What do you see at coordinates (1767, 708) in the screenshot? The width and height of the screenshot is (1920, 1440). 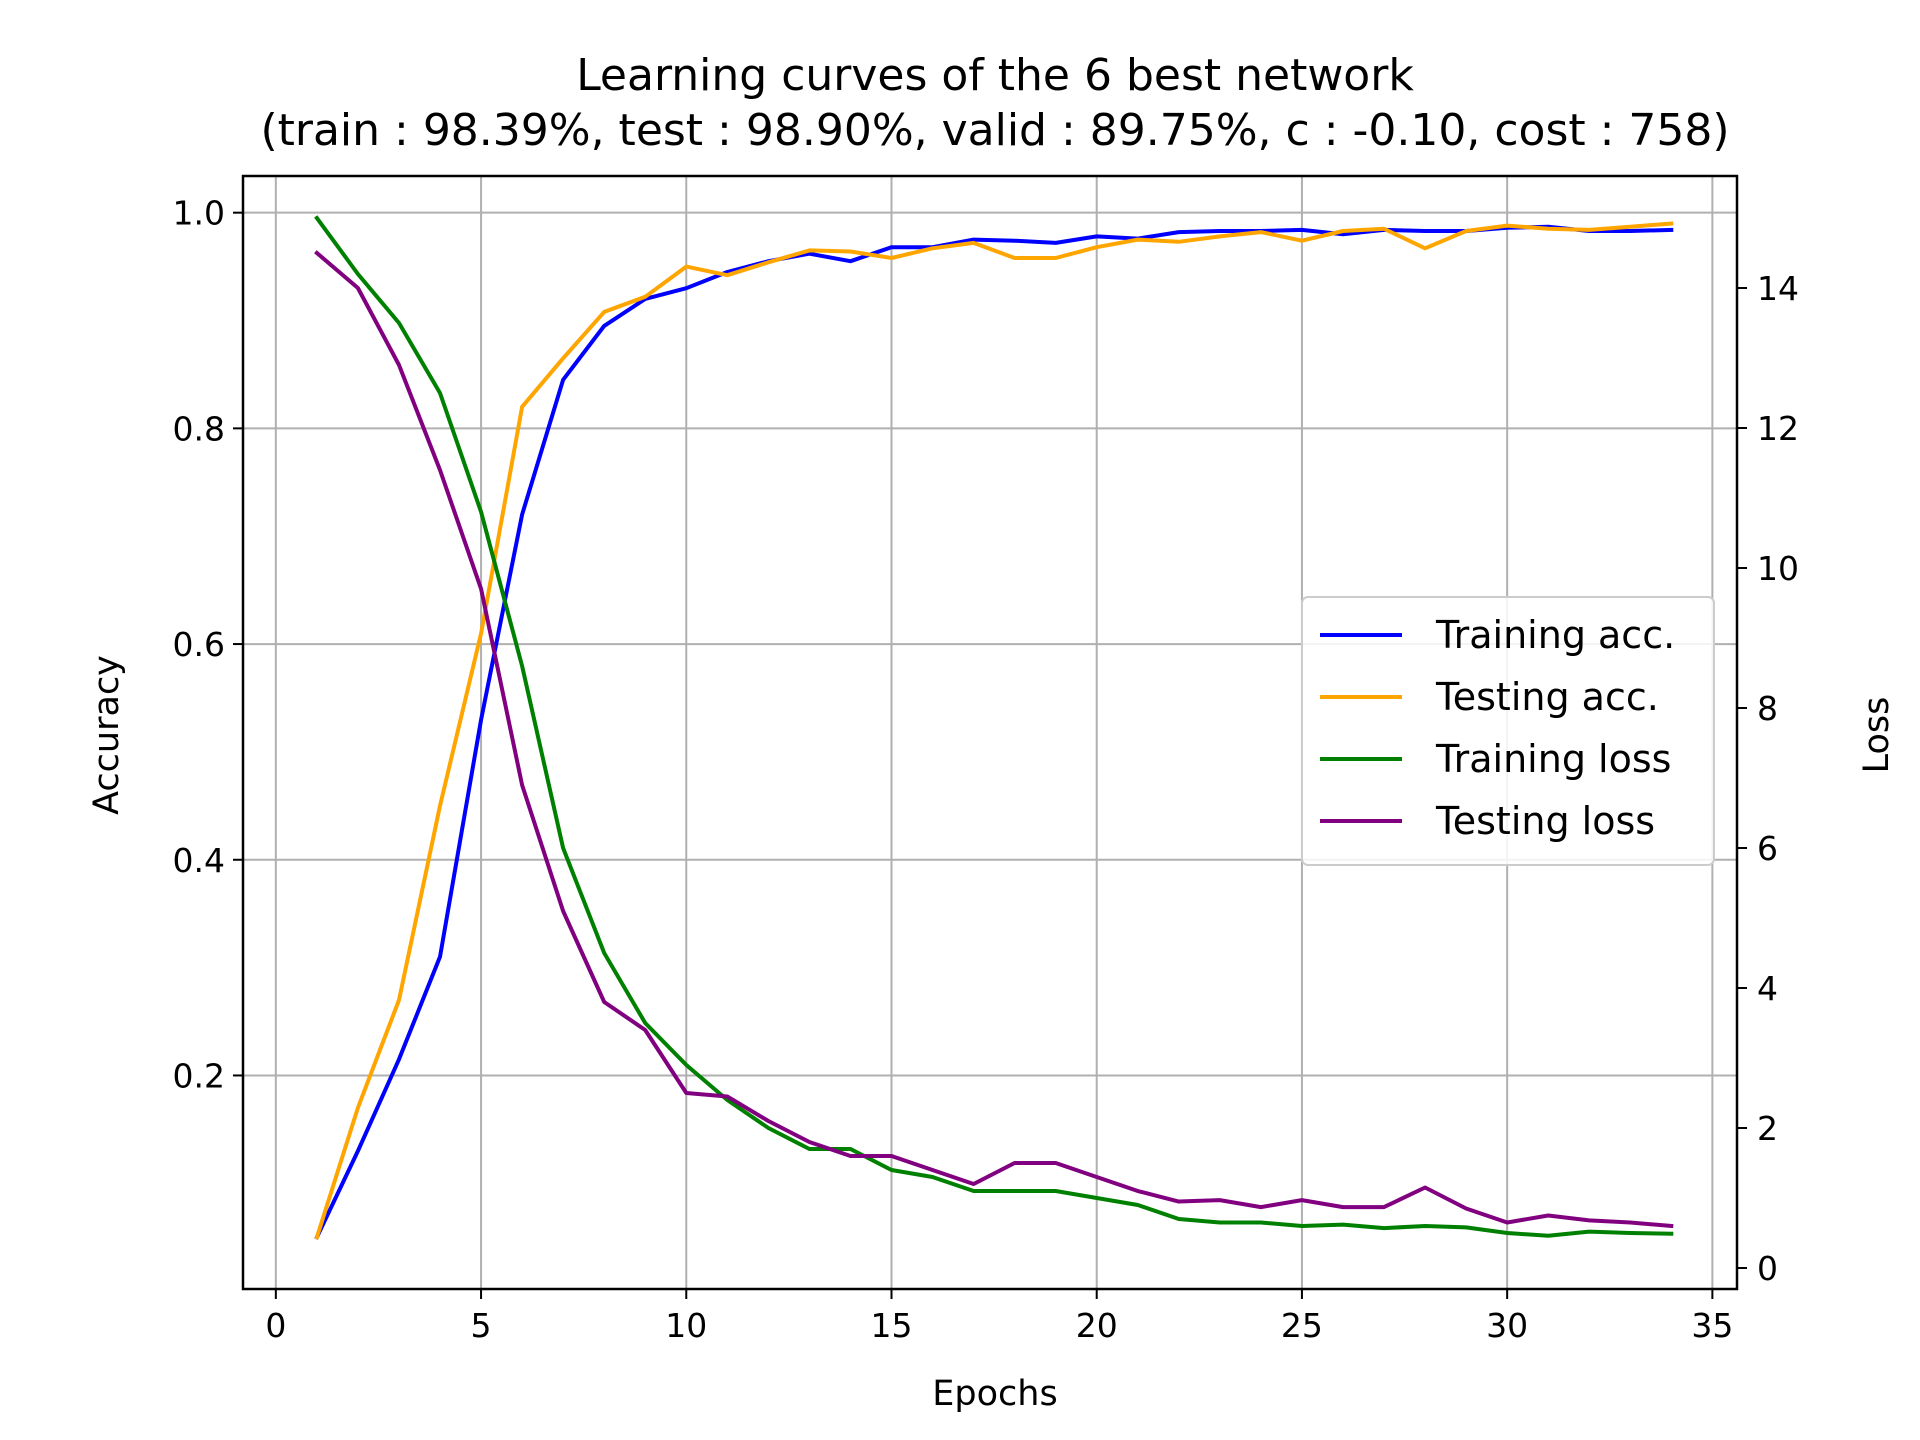 I see `y2-tick-label: 8` at bounding box center [1767, 708].